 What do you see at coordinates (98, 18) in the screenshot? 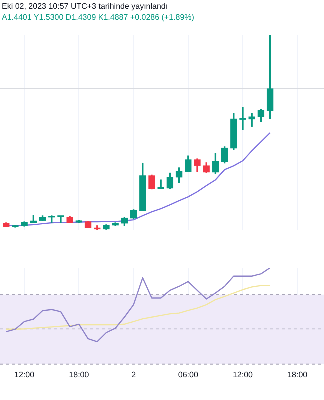
I see `chart-subtitle: A1.4401 Y1.5300 D1.4309 K1.4887 +0.0286 (+1.89%)` at bounding box center [98, 18].